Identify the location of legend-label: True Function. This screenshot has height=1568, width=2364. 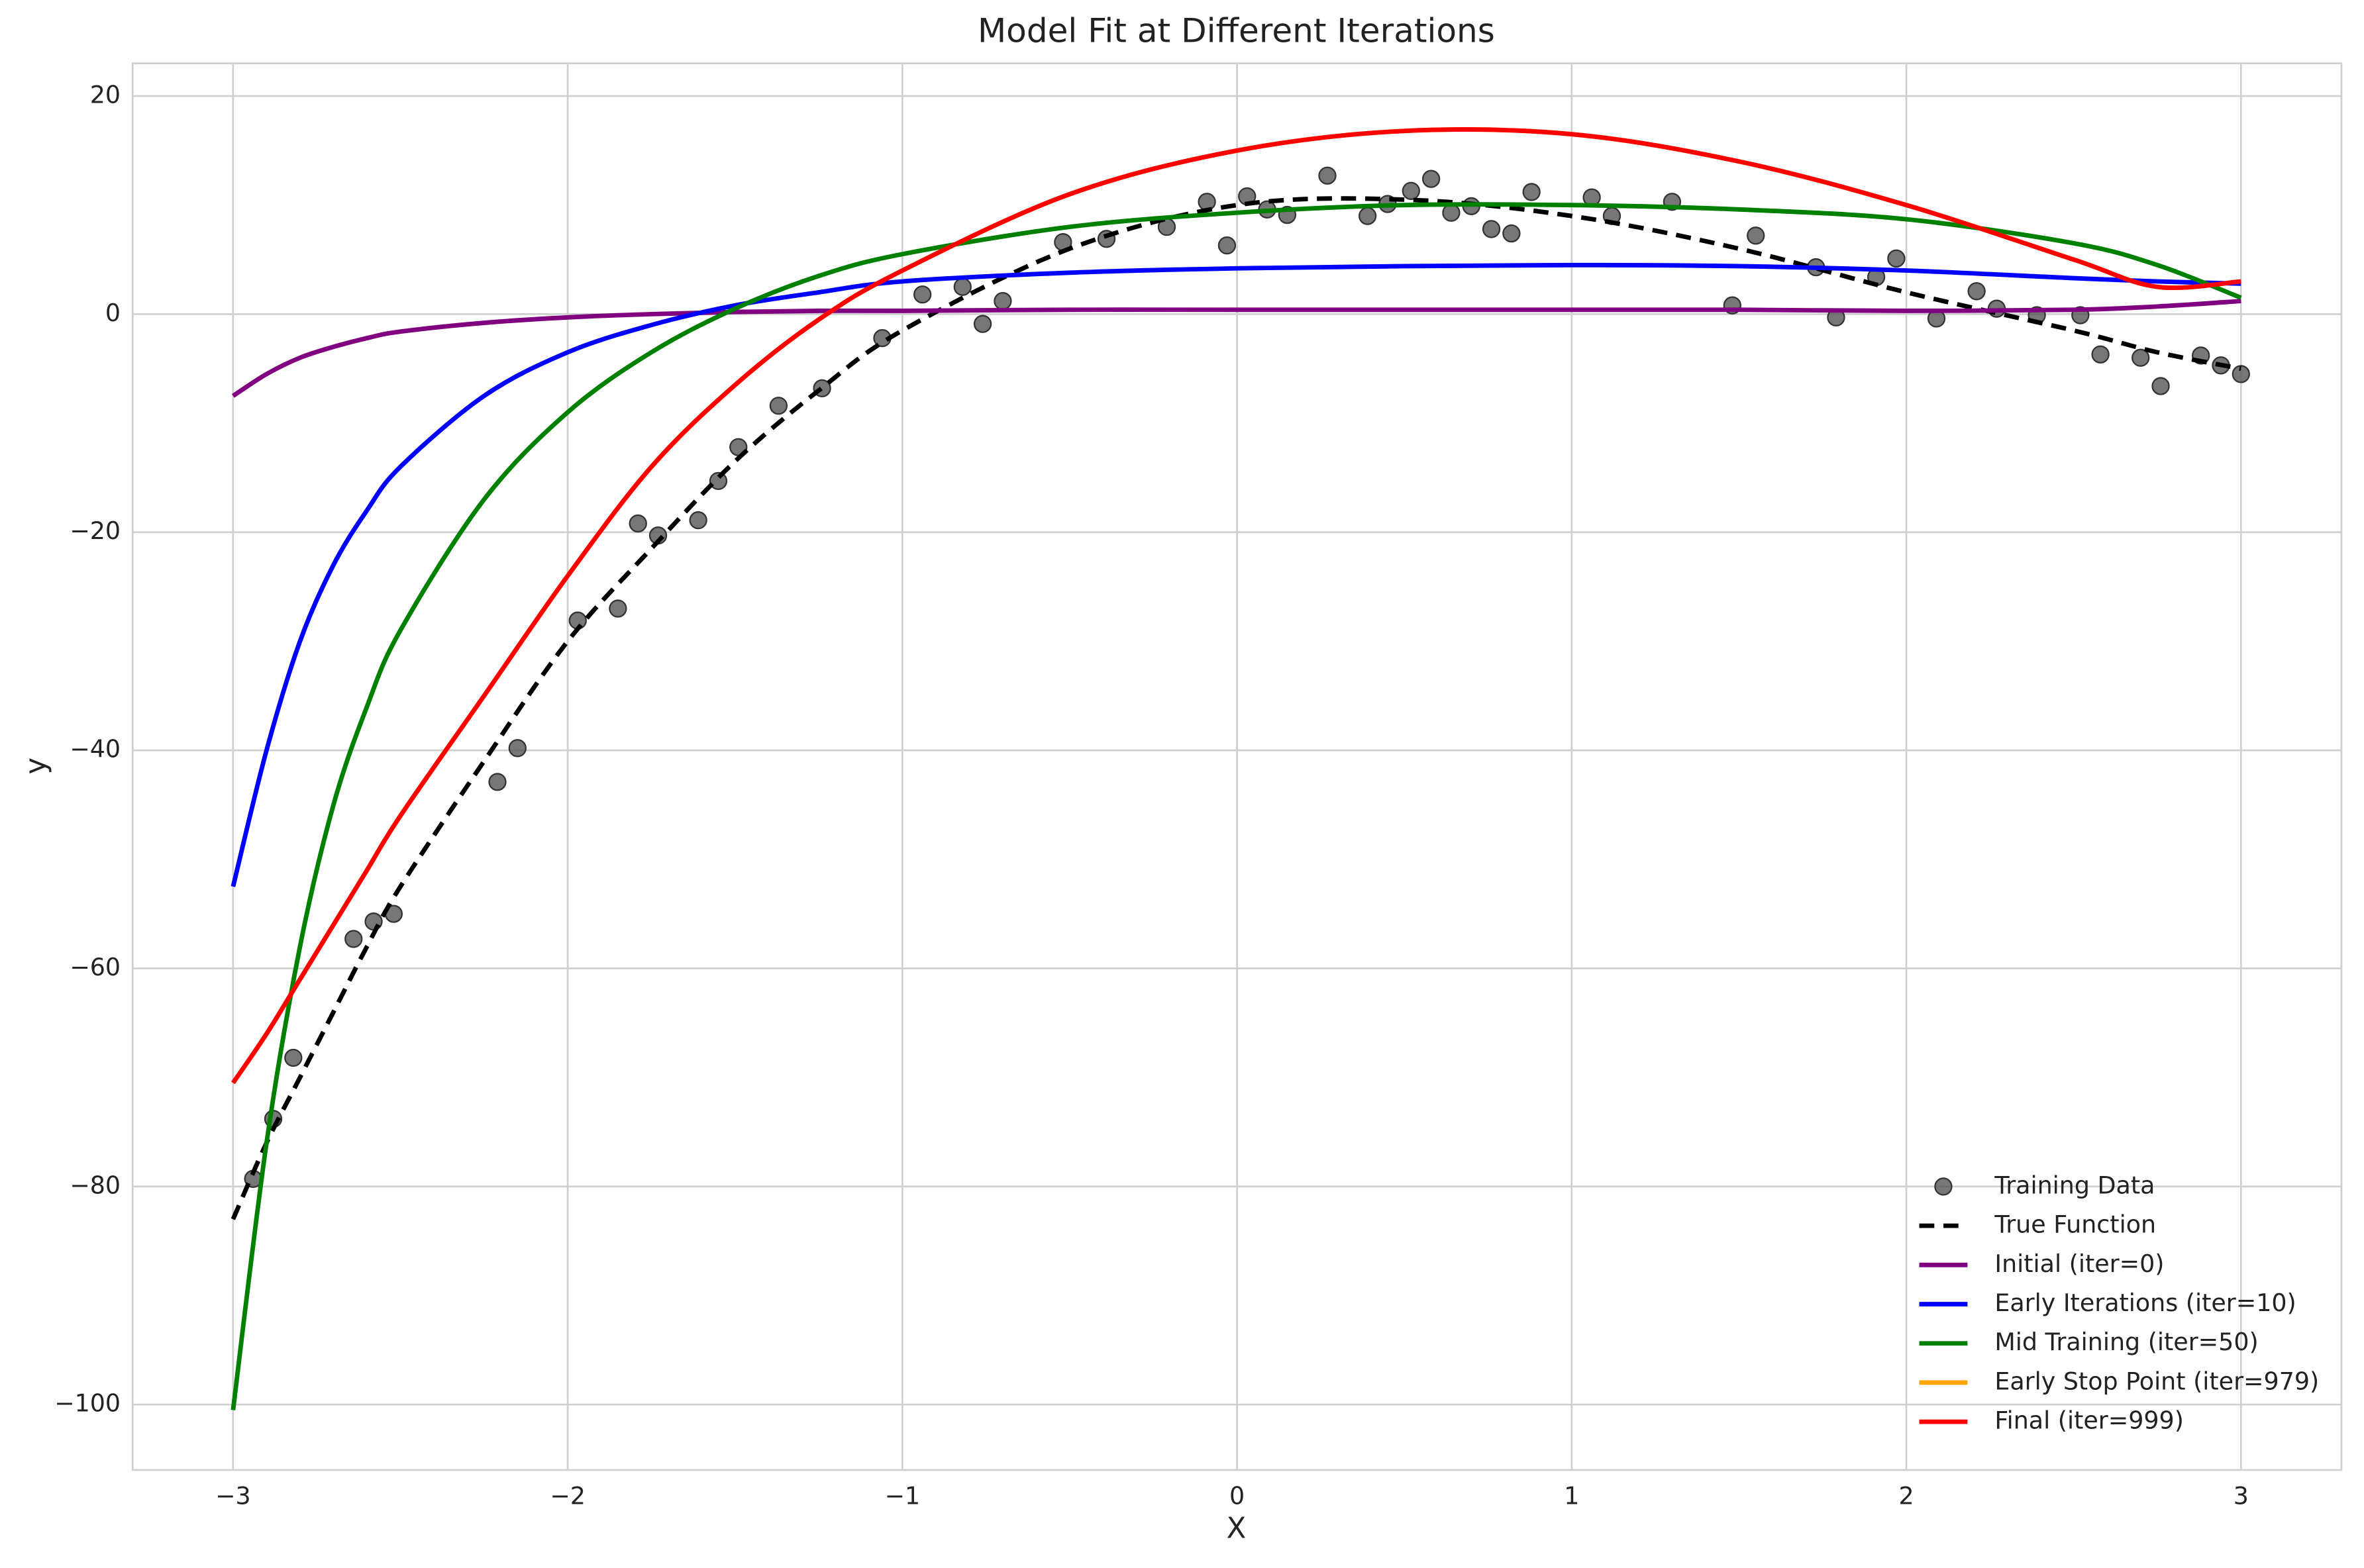
(2075, 1224).